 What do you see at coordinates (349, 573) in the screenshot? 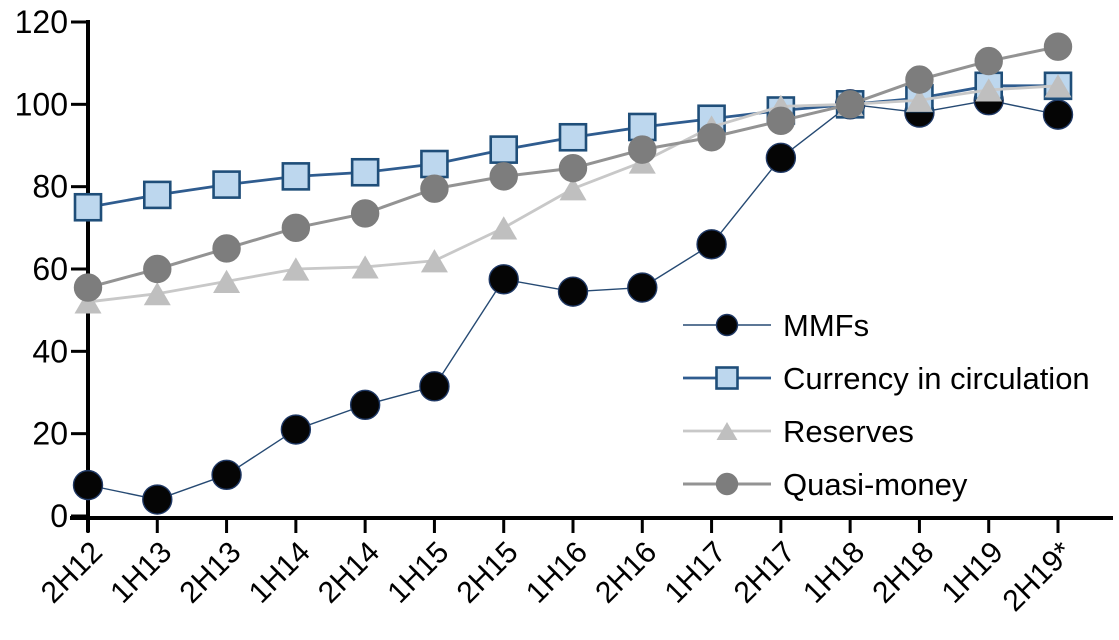
I see `x-tick-label: 2H14` at bounding box center [349, 573].